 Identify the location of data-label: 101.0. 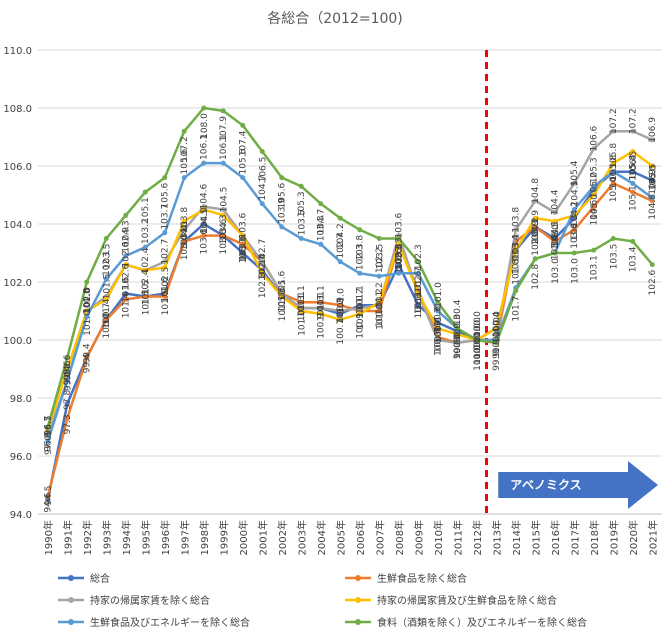
(361, 317).